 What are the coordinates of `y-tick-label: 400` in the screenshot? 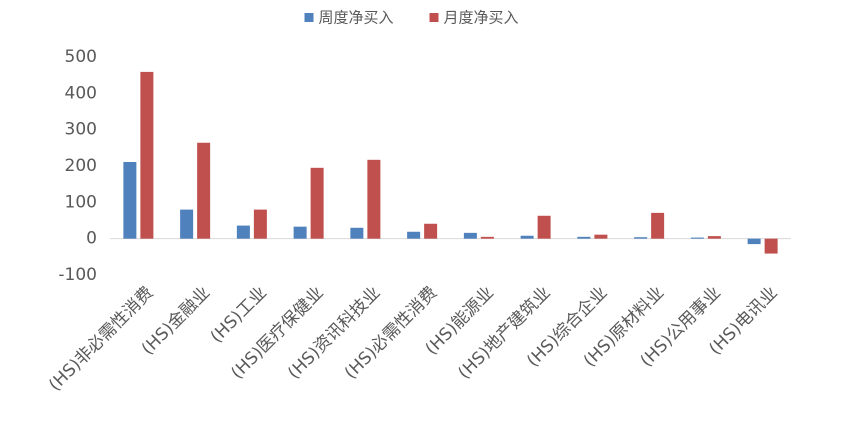 It's located at (81, 93).